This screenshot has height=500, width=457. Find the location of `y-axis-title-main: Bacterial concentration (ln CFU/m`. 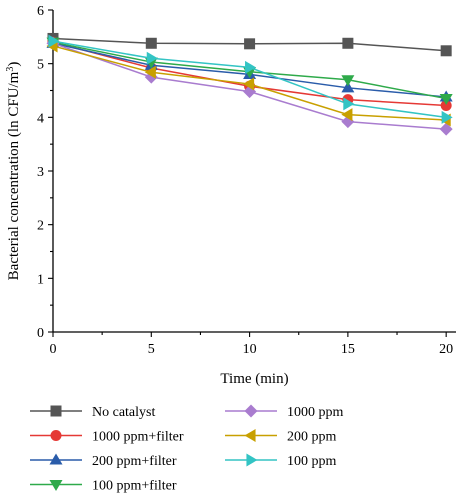

y-axis-title-main: Bacterial concentration (ln CFU/m is located at coordinates (14, 175).